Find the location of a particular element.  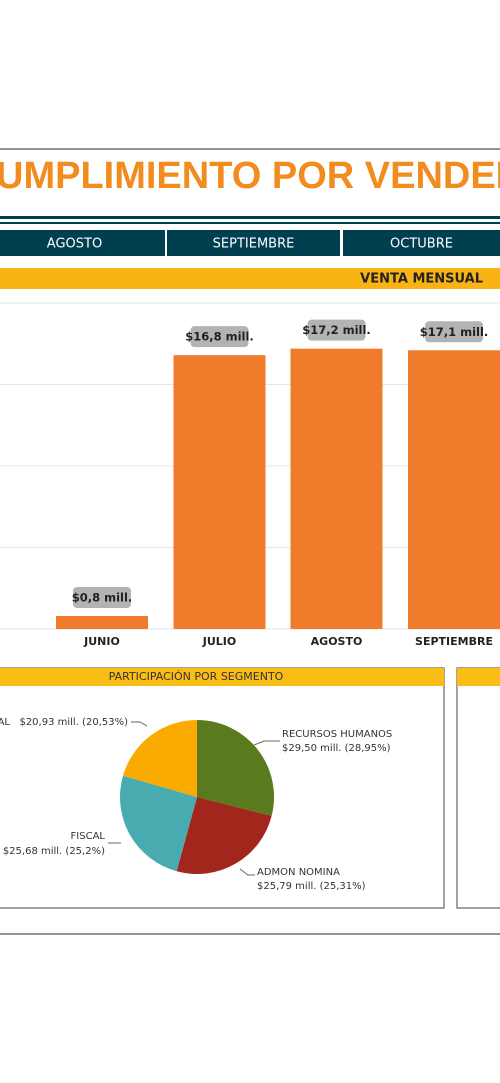

page-title: UMPLIMIENTO POR VENDEDO is located at coordinates (250, 176).